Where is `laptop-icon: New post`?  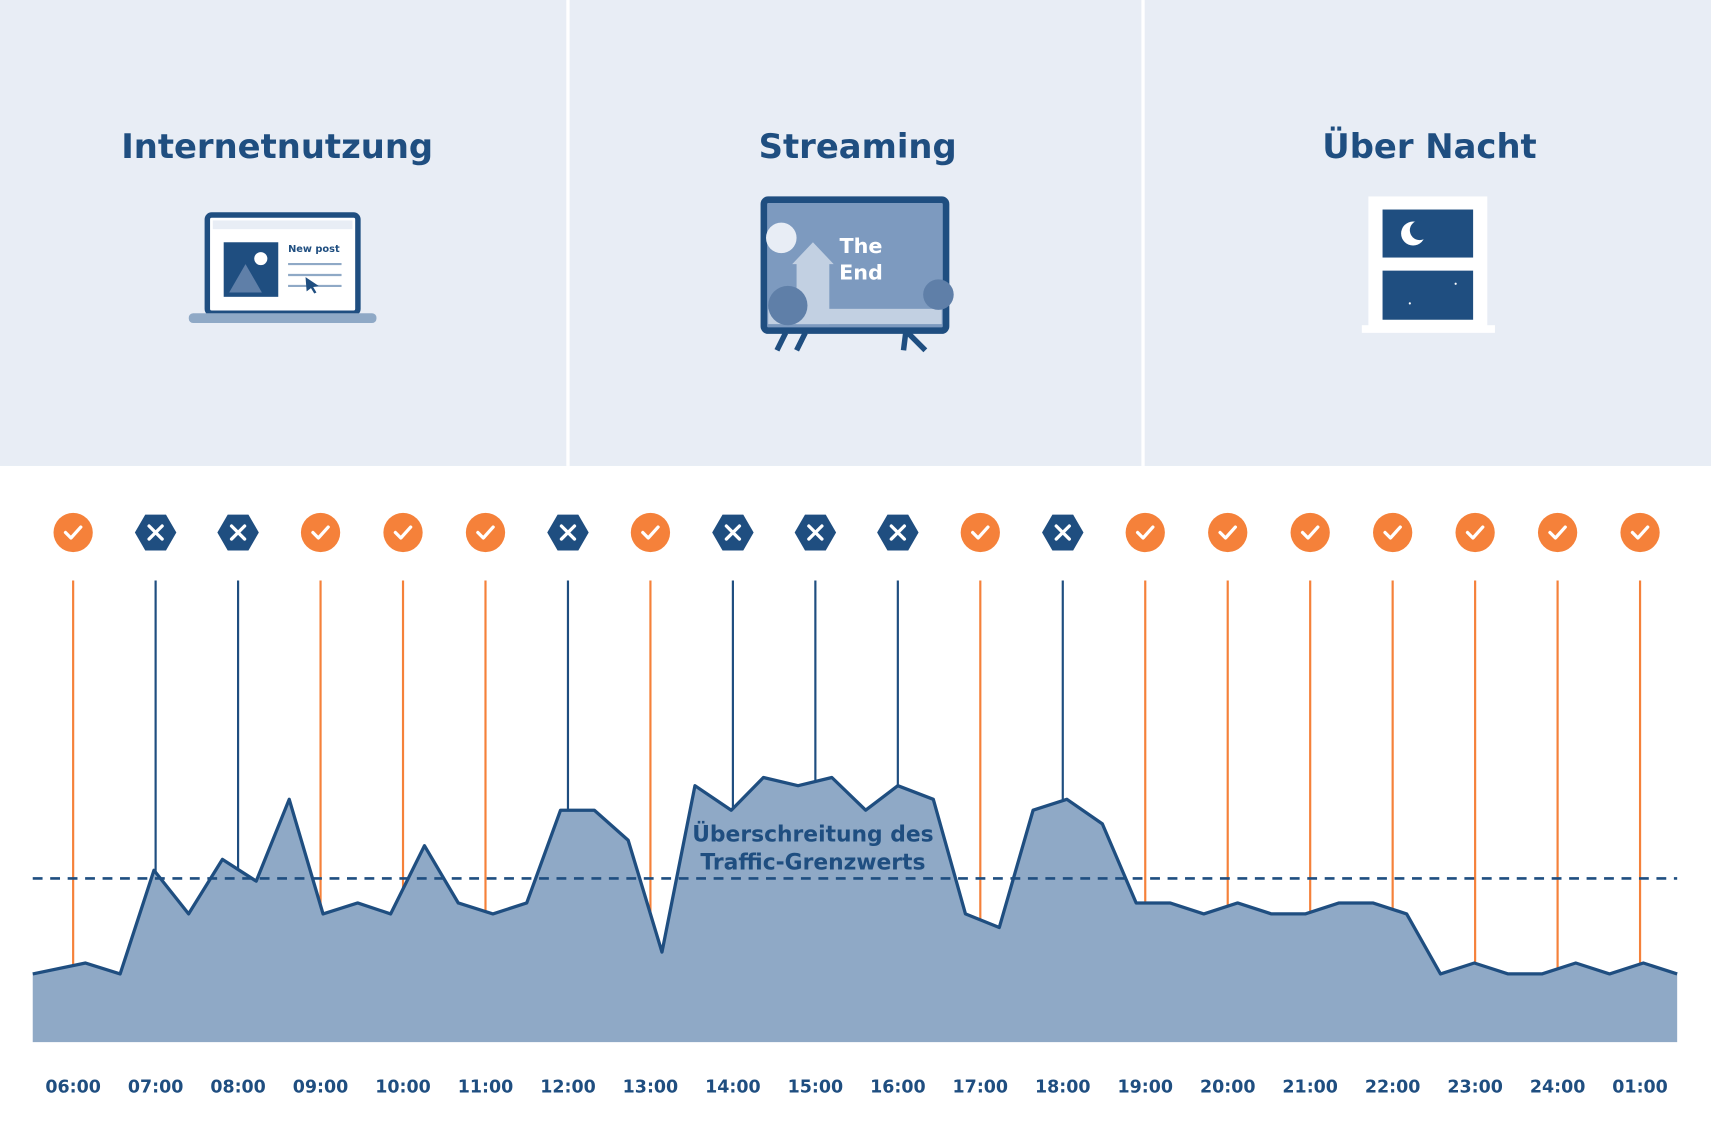 laptop-icon: New post is located at coordinates (282, 268).